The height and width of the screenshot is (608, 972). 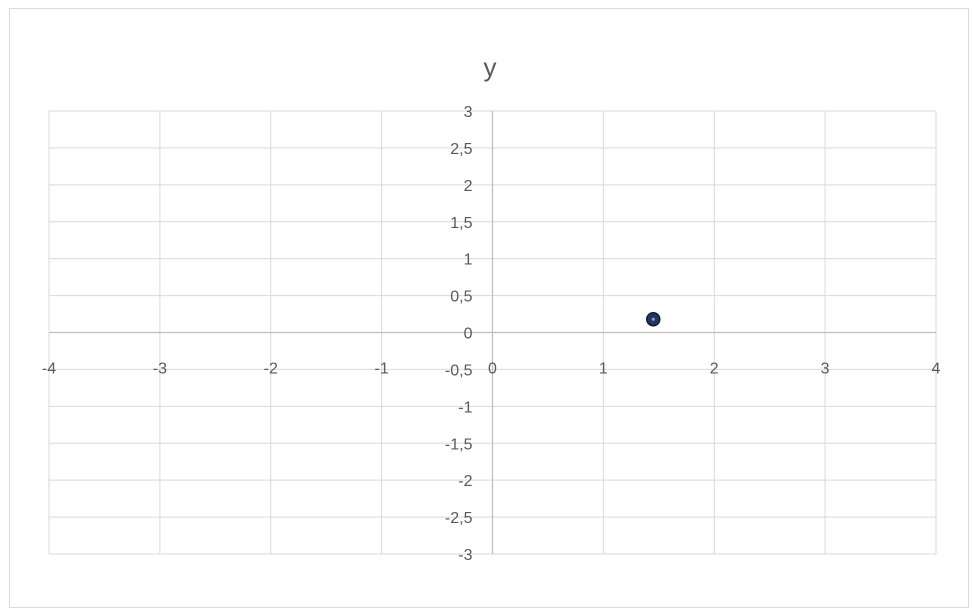 I want to click on x-tick-label: 3, so click(x=825, y=369).